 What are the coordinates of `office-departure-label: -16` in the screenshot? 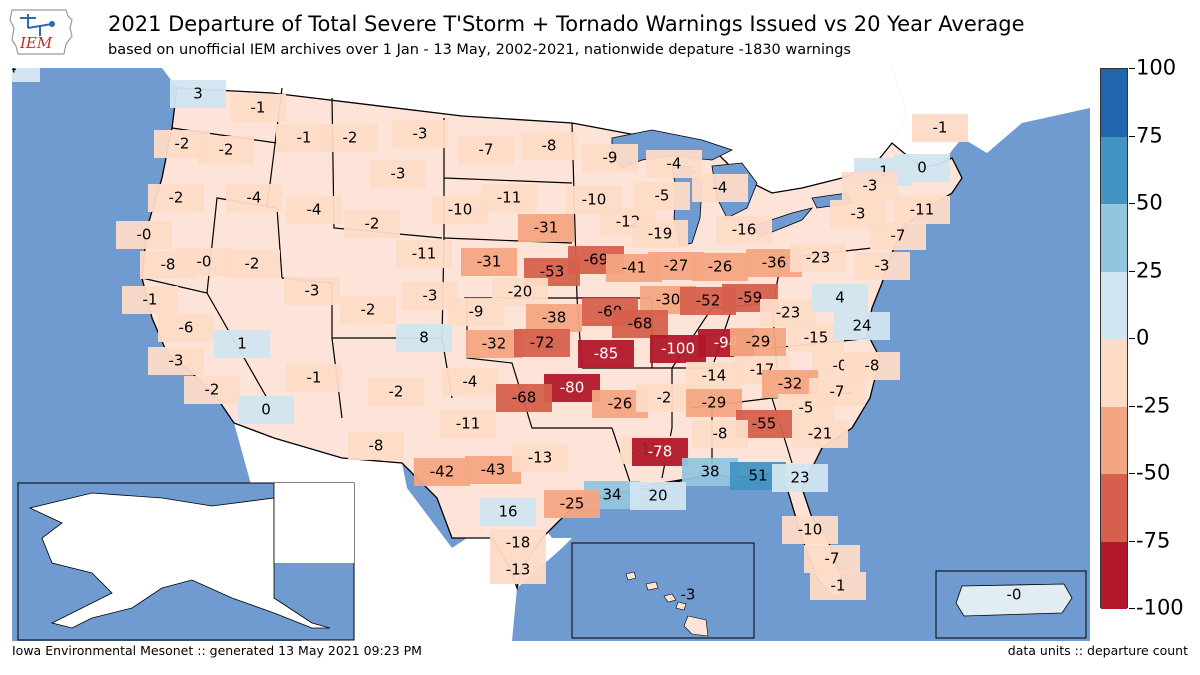 It's located at (744, 230).